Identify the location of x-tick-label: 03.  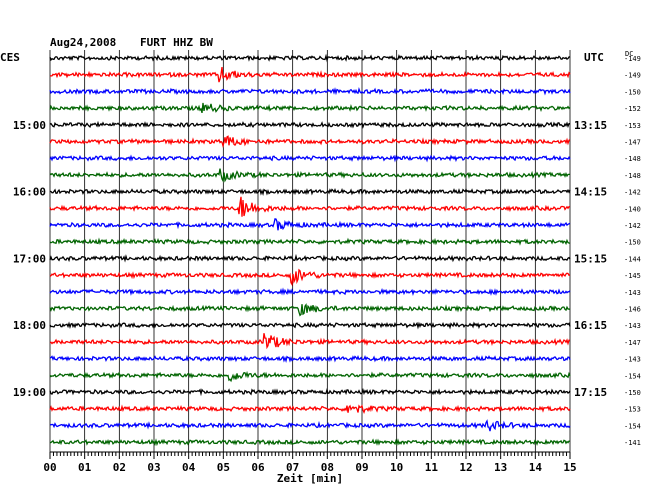
(153, 467).